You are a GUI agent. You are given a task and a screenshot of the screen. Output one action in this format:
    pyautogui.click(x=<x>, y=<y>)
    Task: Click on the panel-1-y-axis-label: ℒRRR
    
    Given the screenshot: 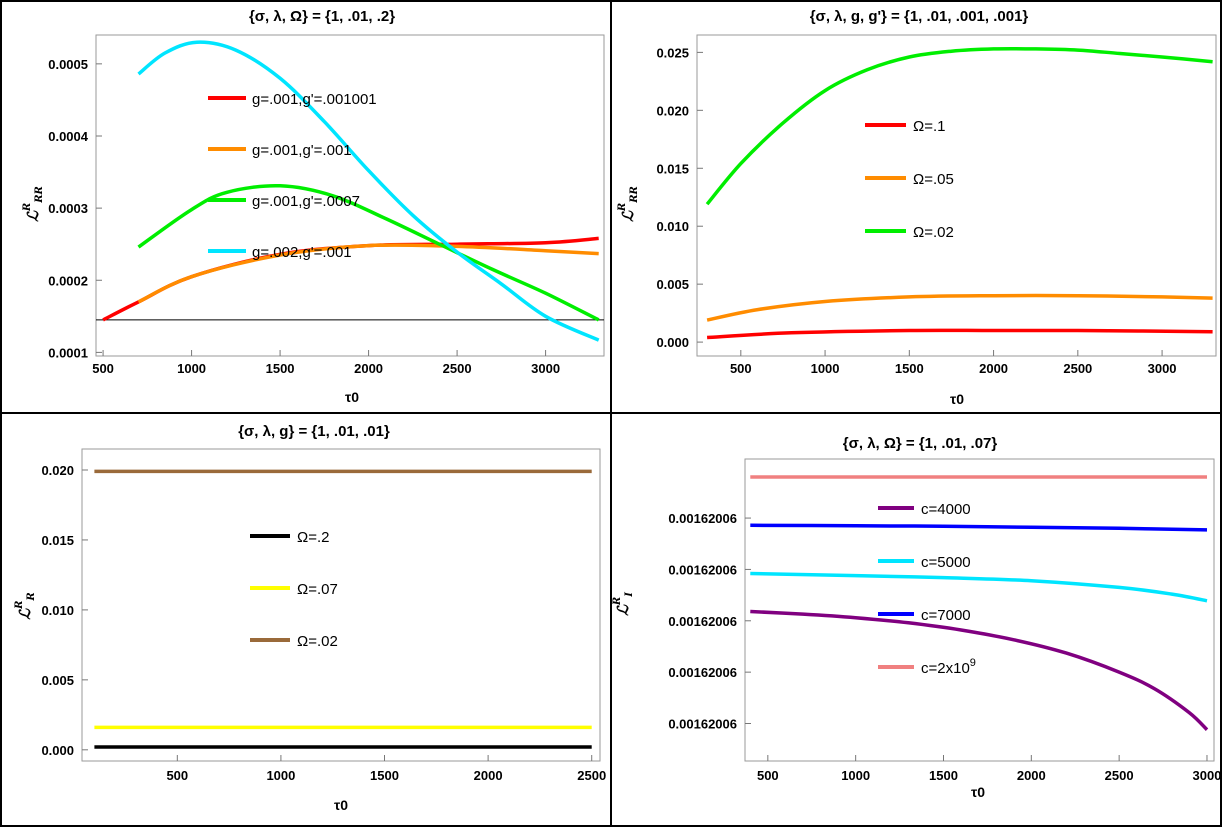 What is the action you would take?
    pyautogui.click(x=33, y=204)
    